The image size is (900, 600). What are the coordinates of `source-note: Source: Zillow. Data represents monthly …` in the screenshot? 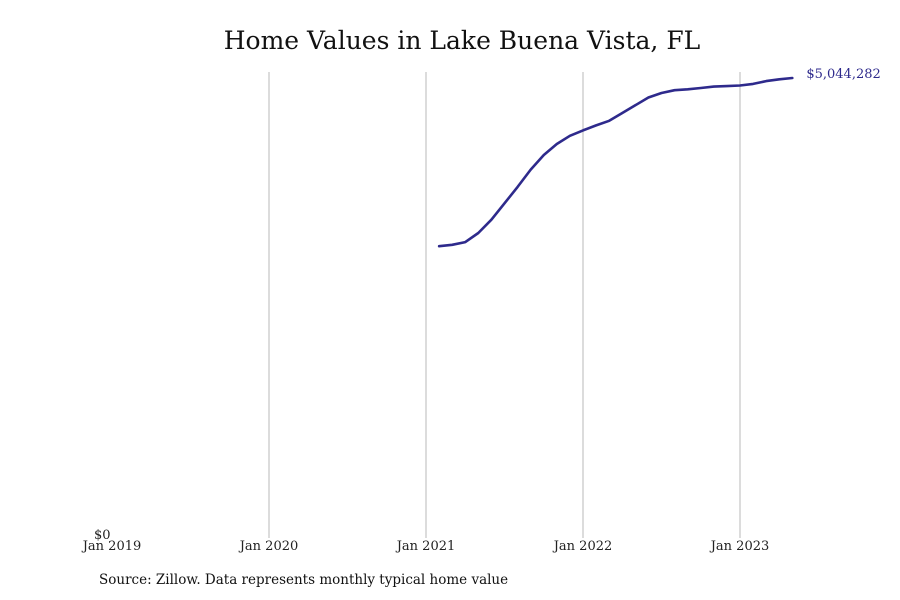 It's located at (304, 580).